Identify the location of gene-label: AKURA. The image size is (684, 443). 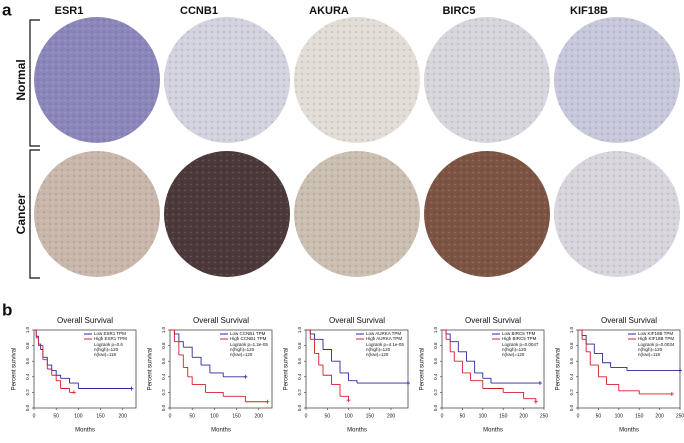
(329, 11).